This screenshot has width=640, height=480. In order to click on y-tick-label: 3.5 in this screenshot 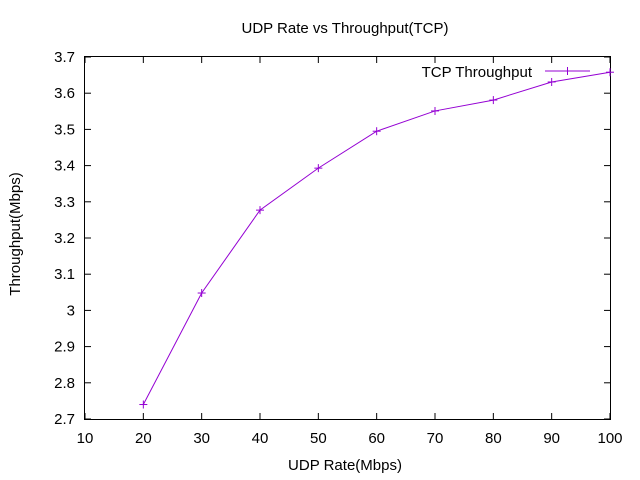, I will do `click(64, 129)`.